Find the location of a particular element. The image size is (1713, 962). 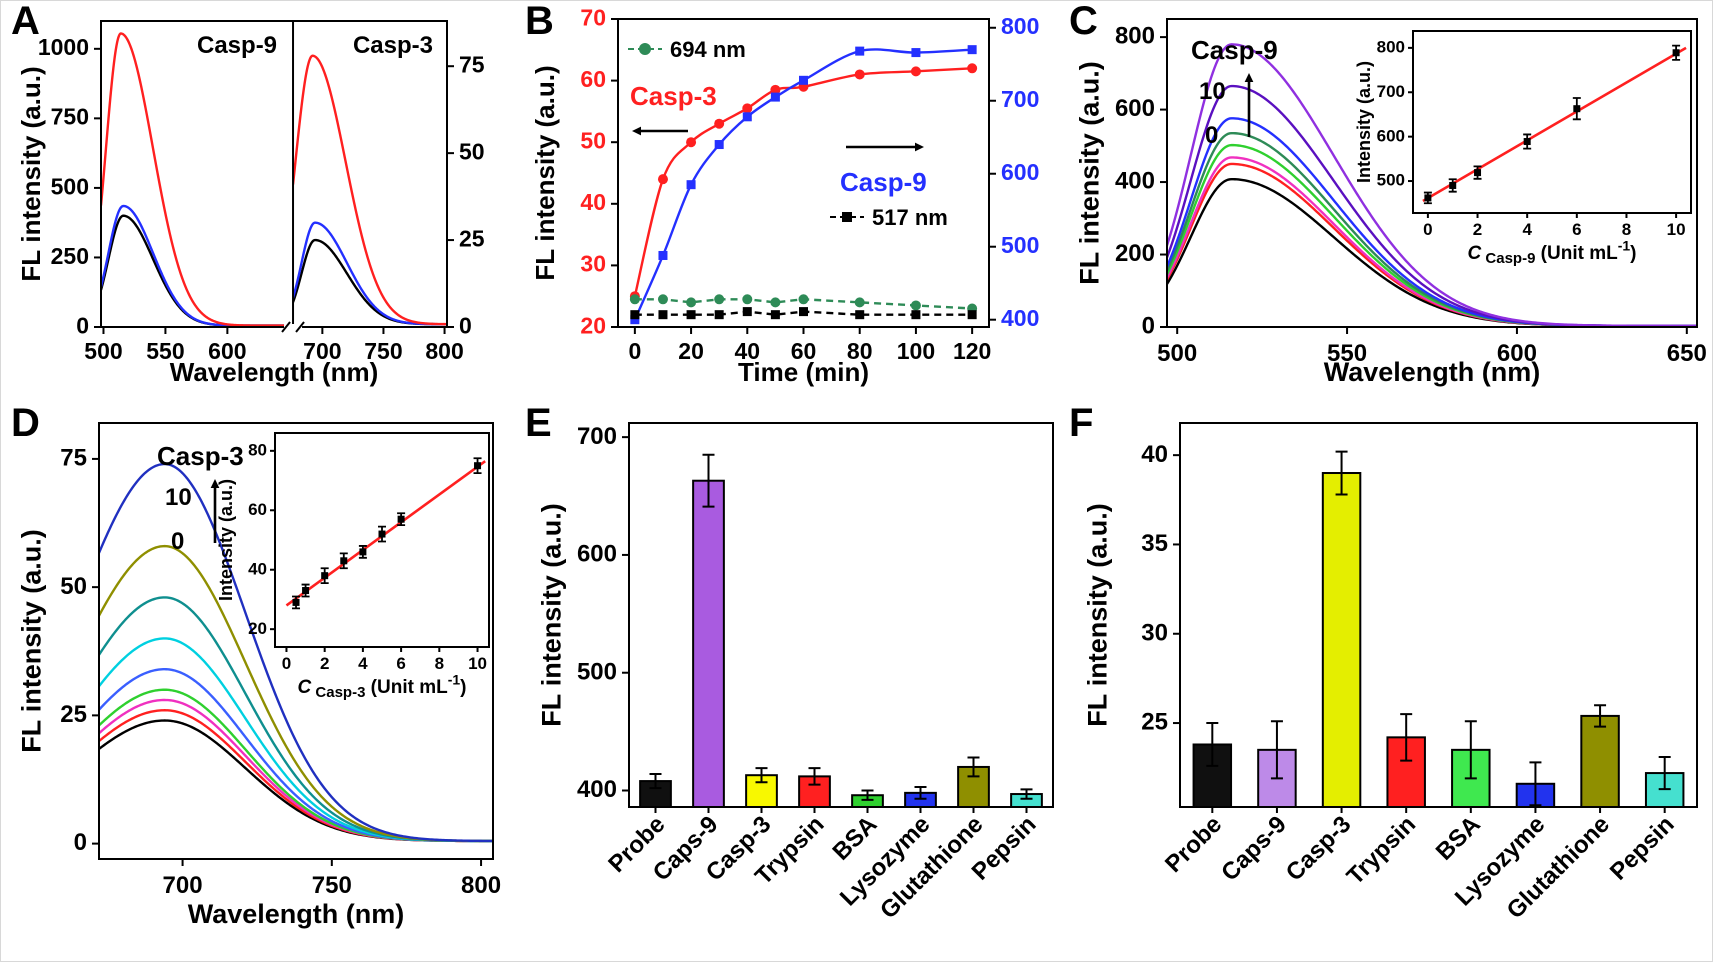

panel-b-letter: B is located at coordinates (539, 21).